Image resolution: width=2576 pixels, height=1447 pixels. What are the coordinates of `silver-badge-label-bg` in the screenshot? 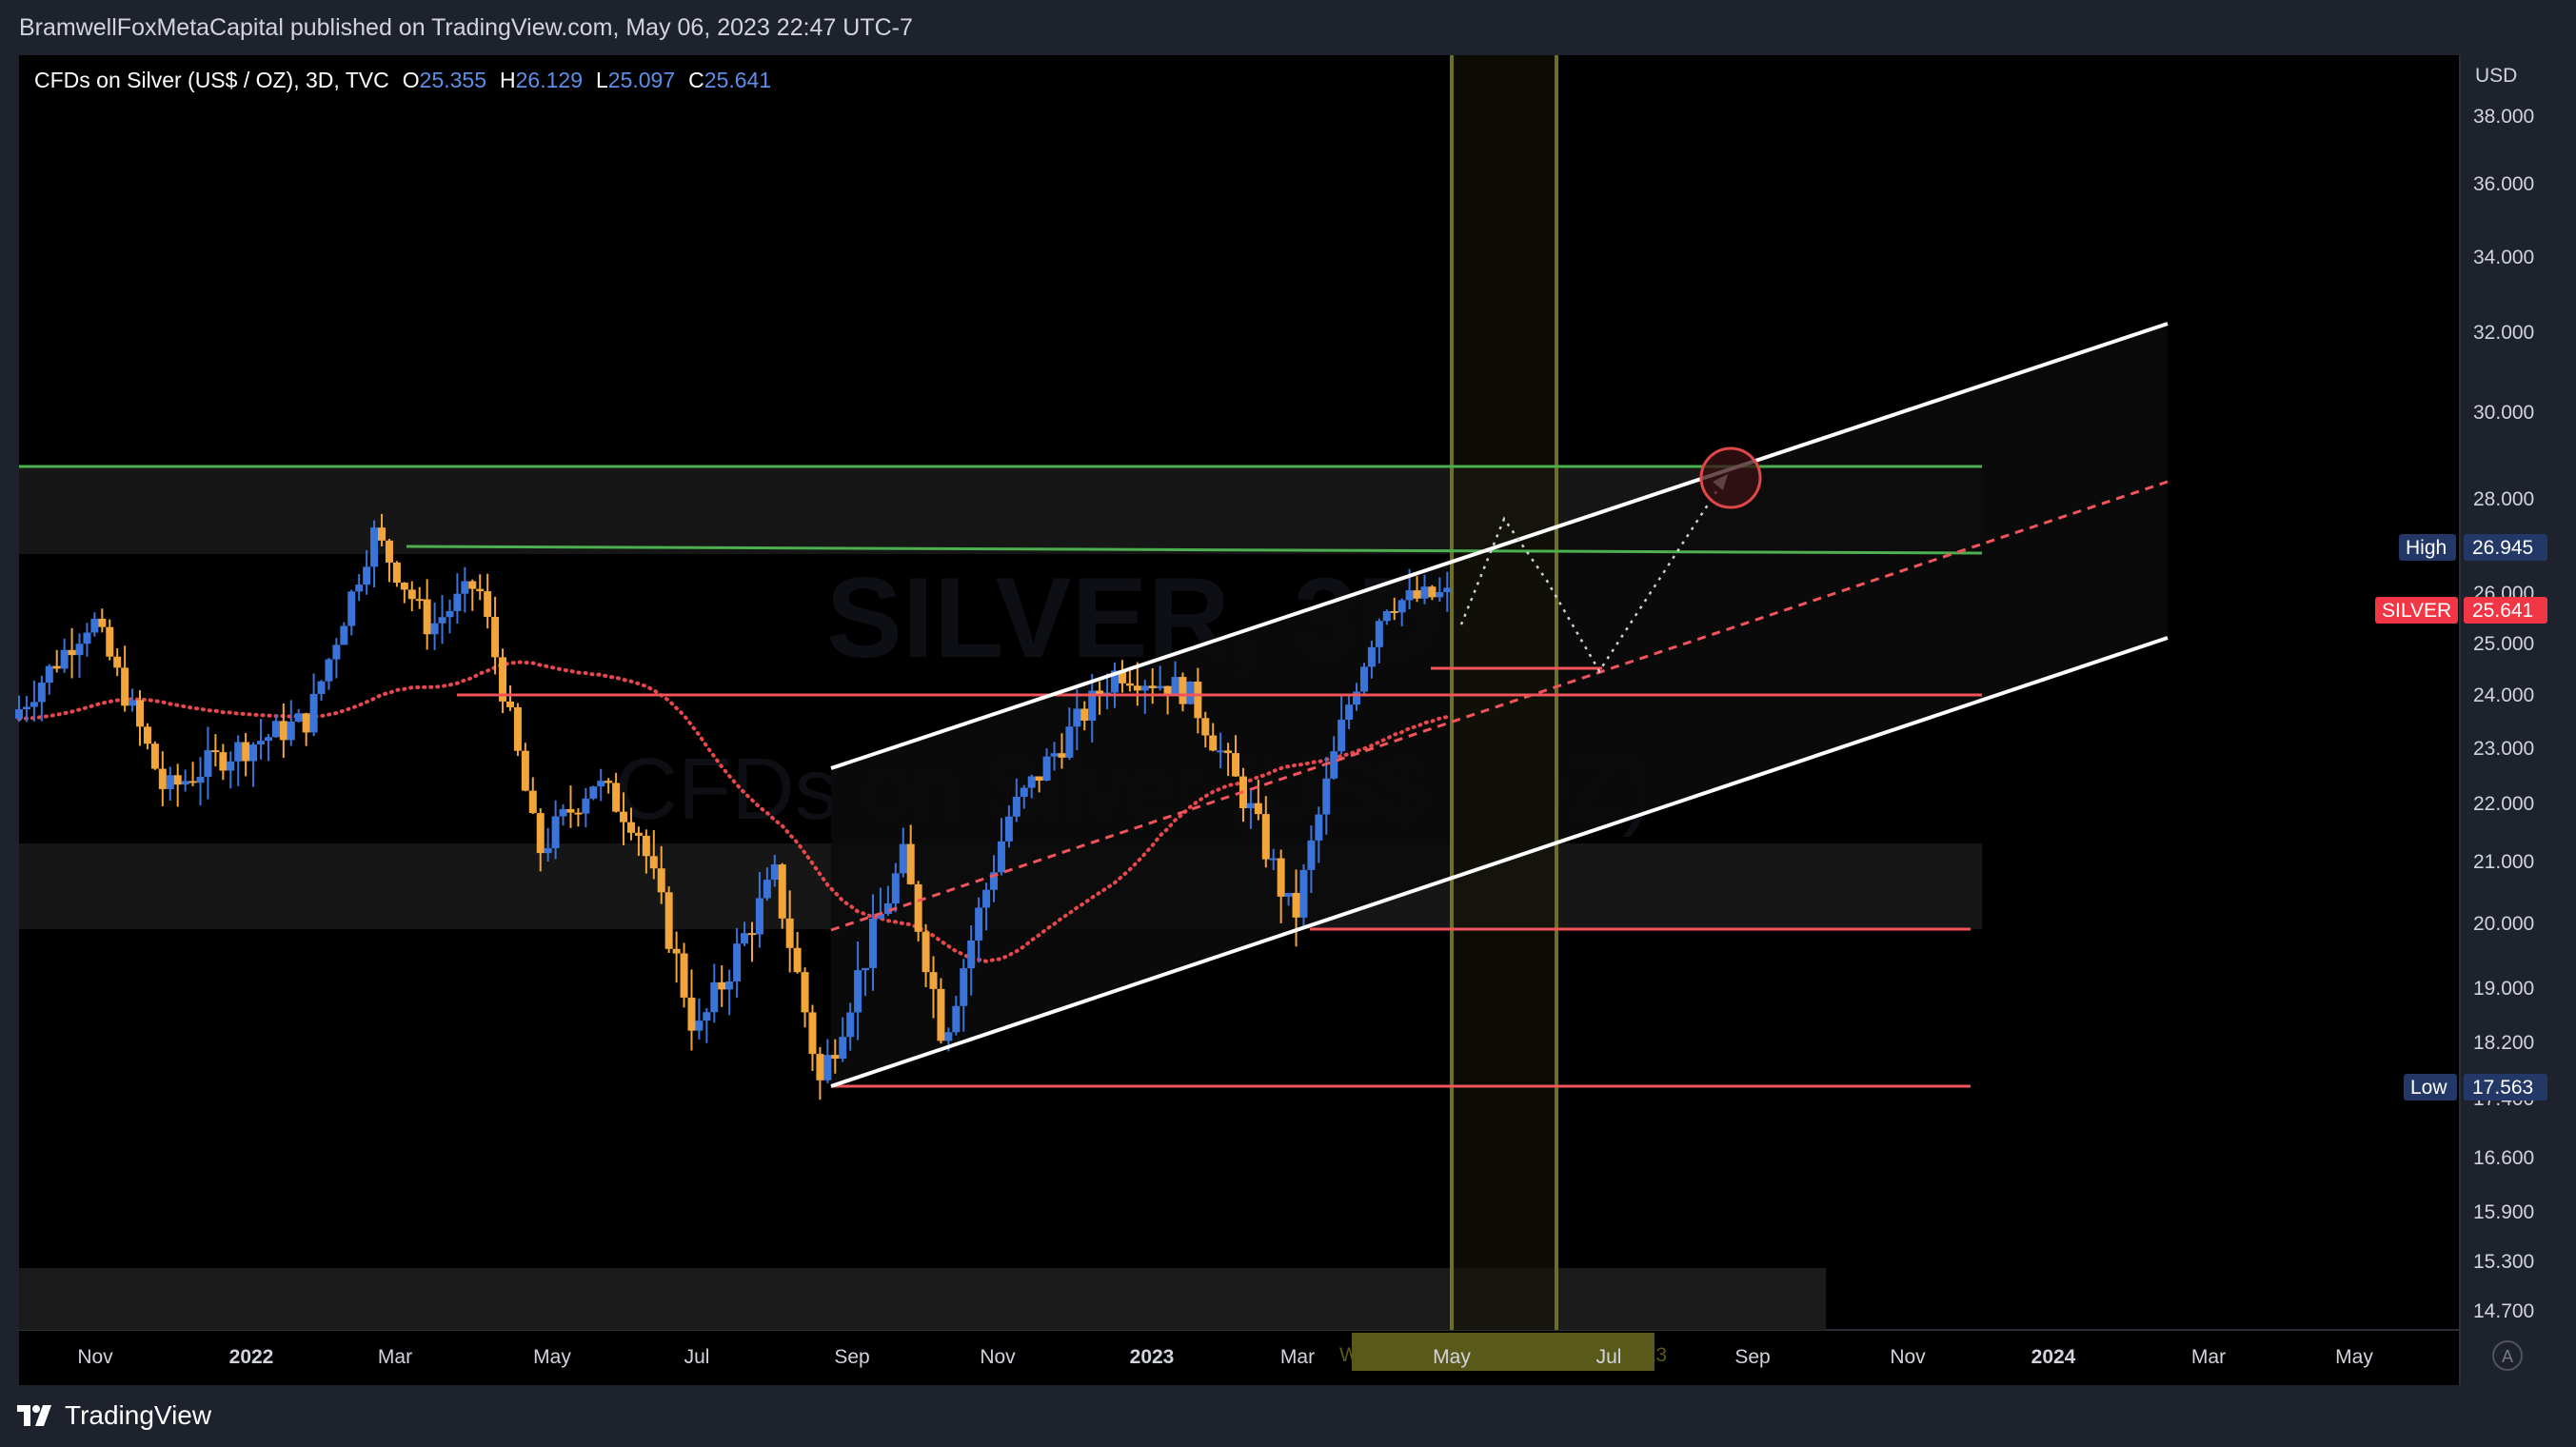 It's located at (2416, 610).